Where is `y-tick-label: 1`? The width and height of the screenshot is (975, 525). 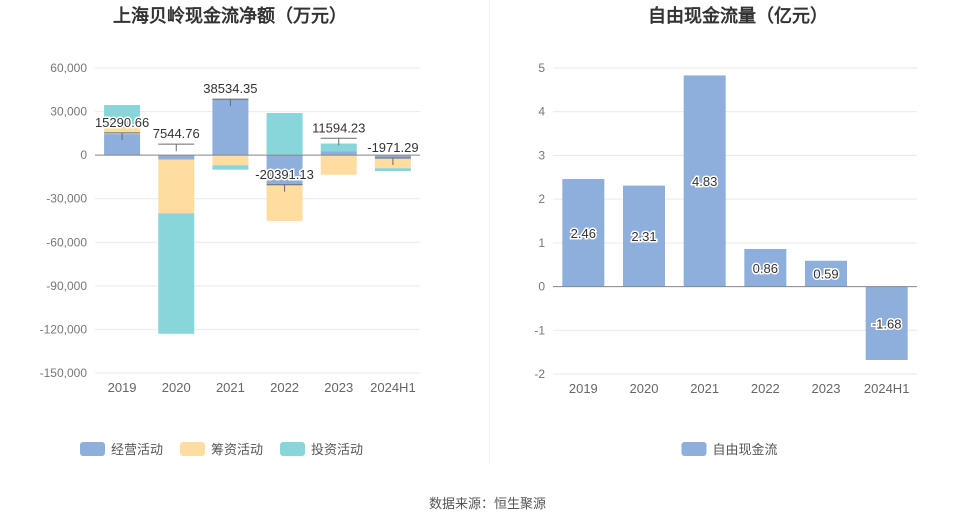
y-tick-label: 1 is located at coordinates (541, 243).